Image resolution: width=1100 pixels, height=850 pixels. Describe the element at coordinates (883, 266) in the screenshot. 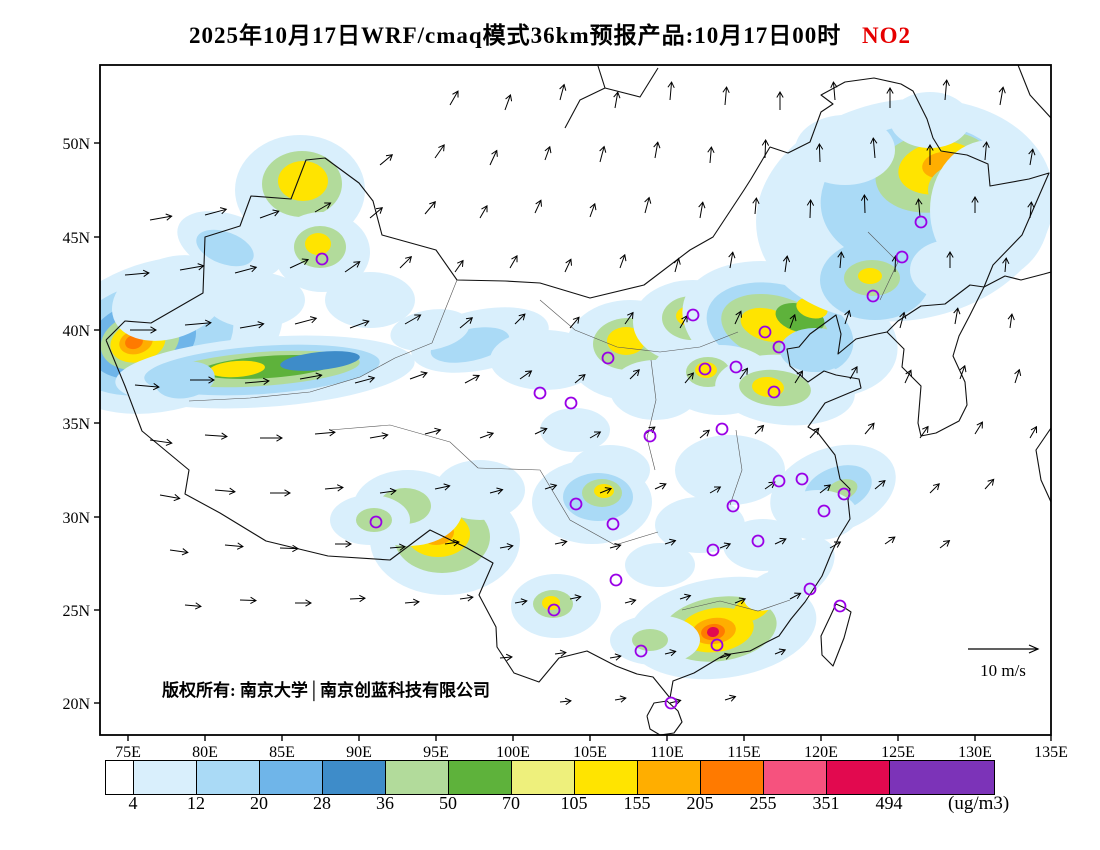

I see `province-line` at that location.